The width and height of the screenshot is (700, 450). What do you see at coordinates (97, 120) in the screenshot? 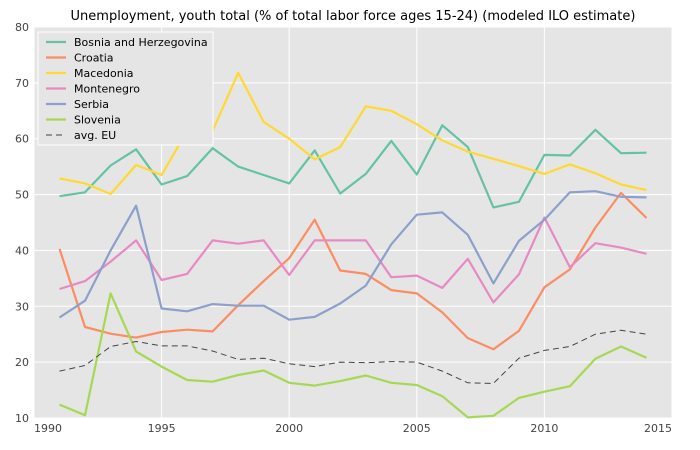
I see `legend-label: Slovenia` at bounding box center [97, 120].